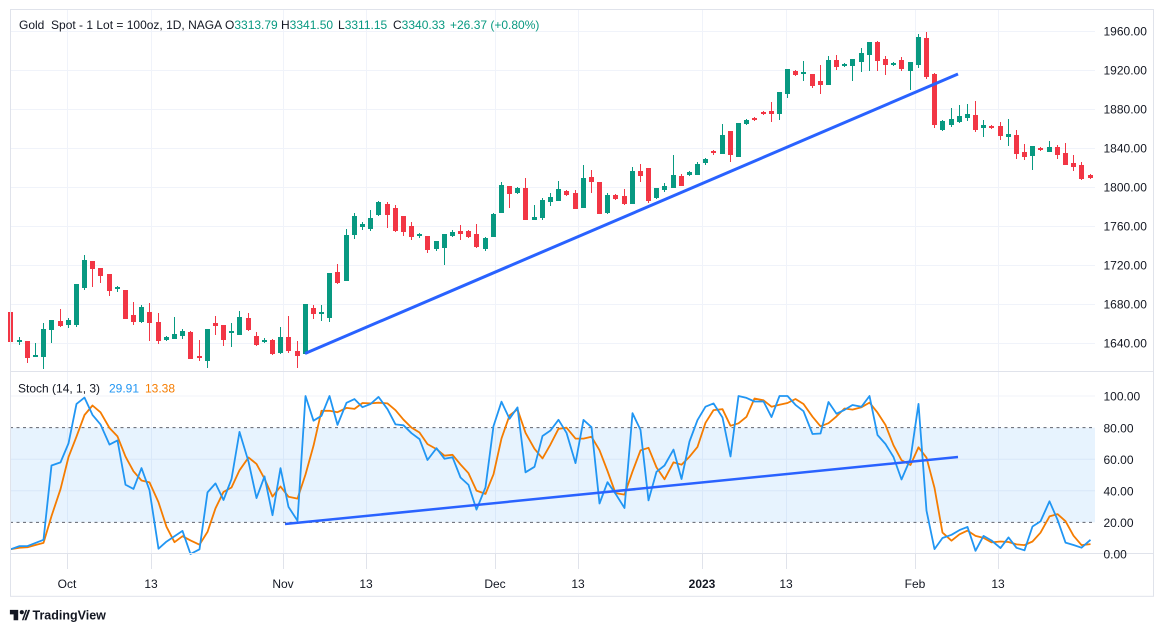 The image size is (1165, 633). What do you see at coordinates (915, 584) in the screenshot?
I see `svg-text: Feb` at bounding box center [915, 584].